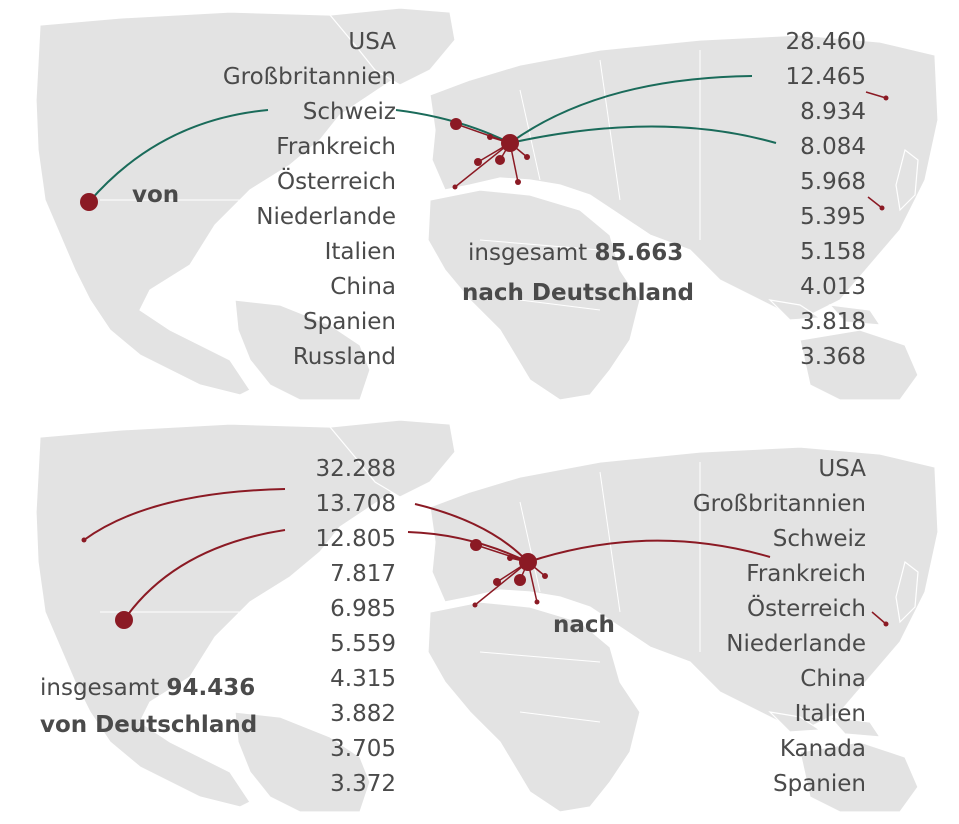 This screenshot has height=824, width=959. What do you see at coordinates (355, 539) in the screenshot?
I see `value-label: 12.805` at bounding box center [355, 539].